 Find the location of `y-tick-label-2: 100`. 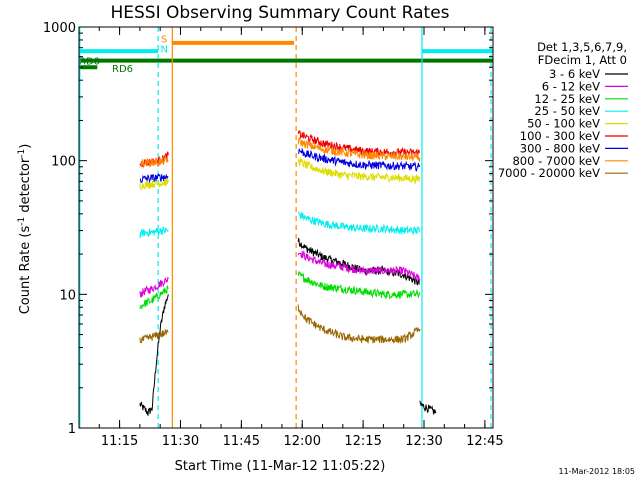

y-tick-label-2: 100 is located at coordinates (63, 162).